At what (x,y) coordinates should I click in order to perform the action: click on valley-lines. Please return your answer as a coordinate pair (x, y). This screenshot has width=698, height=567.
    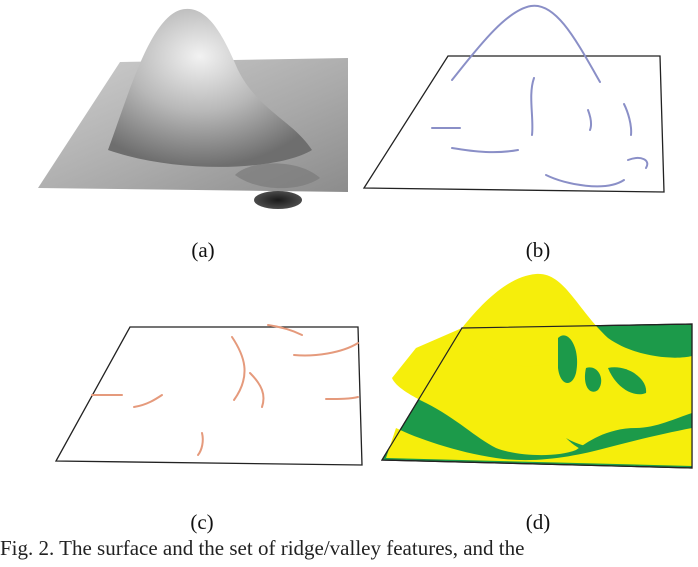
    Looking at the image, I should click on (225, 390).